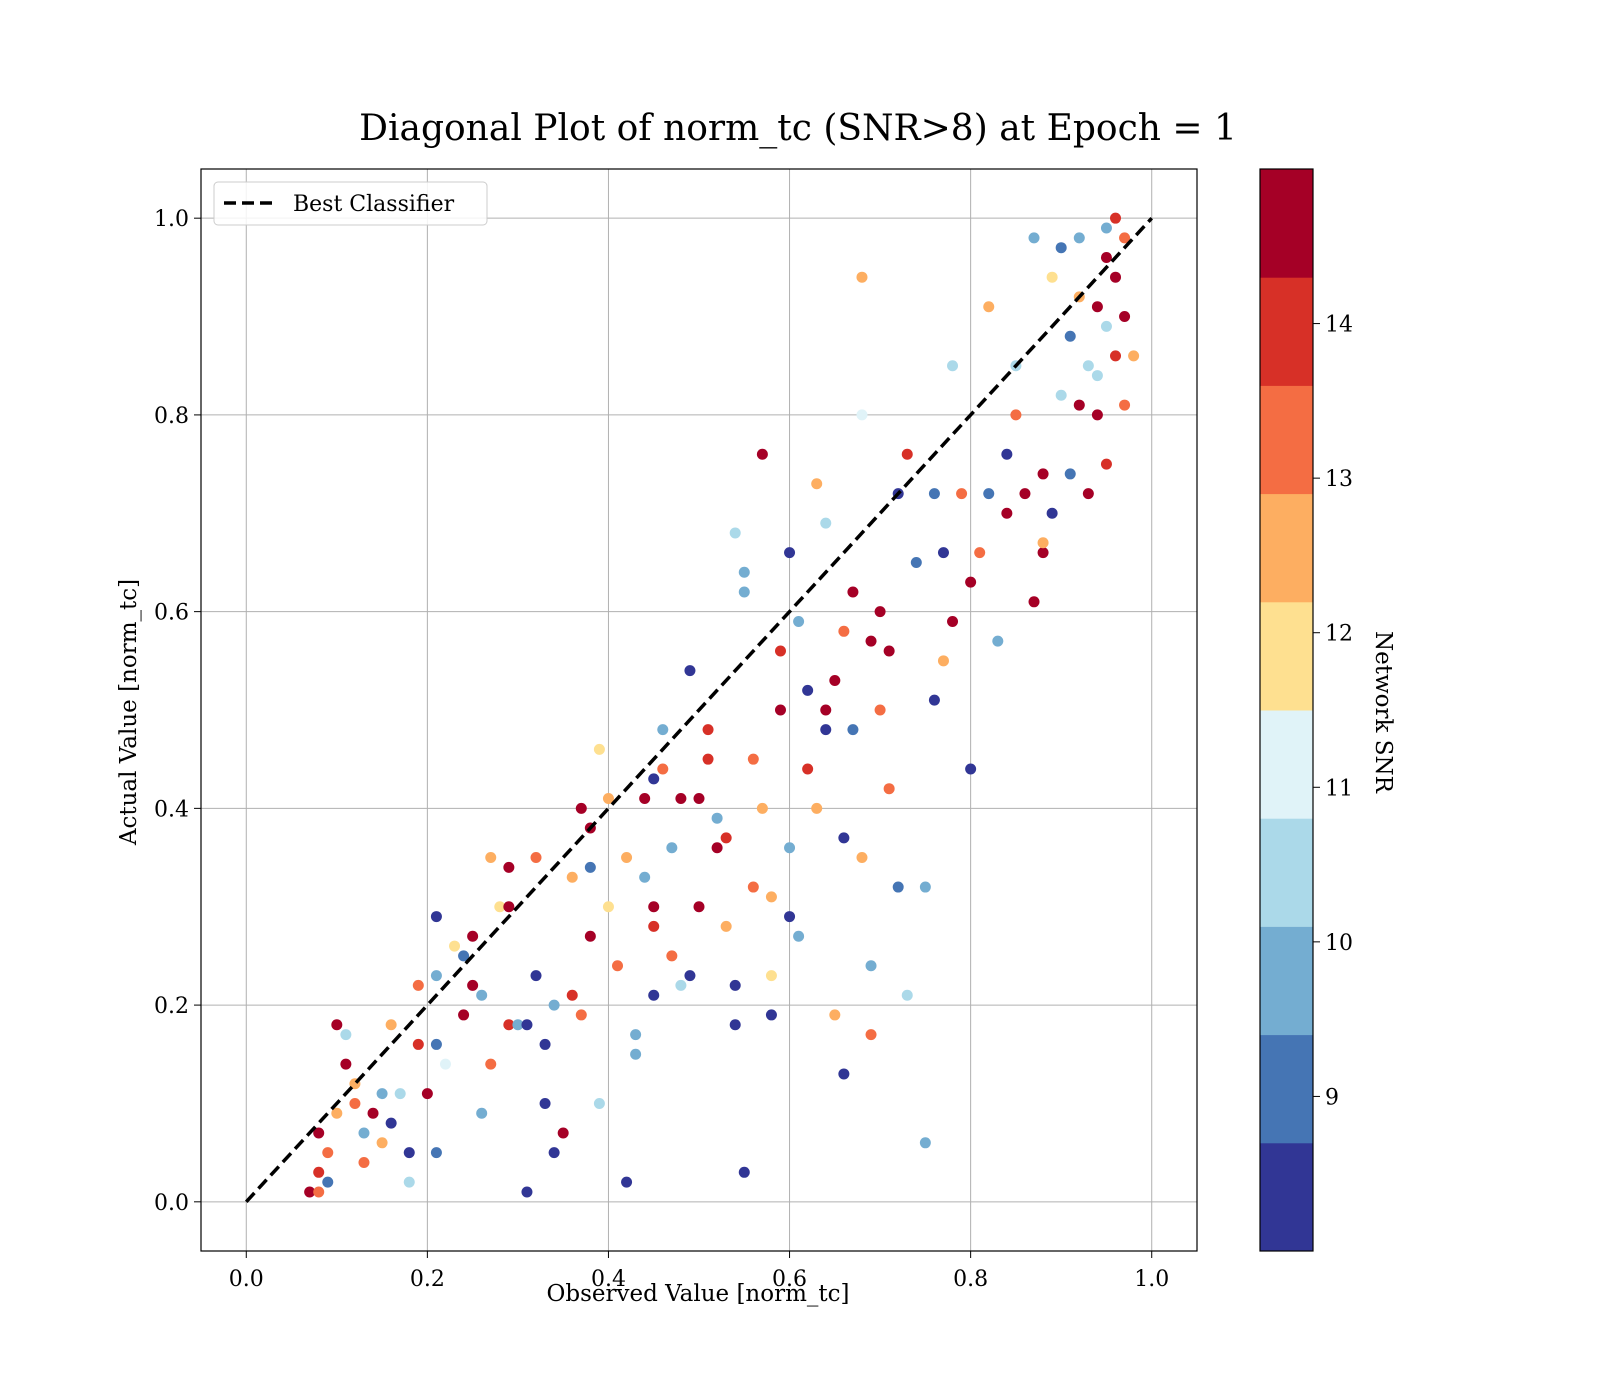 The image size is (1600, 1400). Describe the element at coordinates (1339, 479) in the screenshot. I see `colorbar-tick-label: 13` at that location.